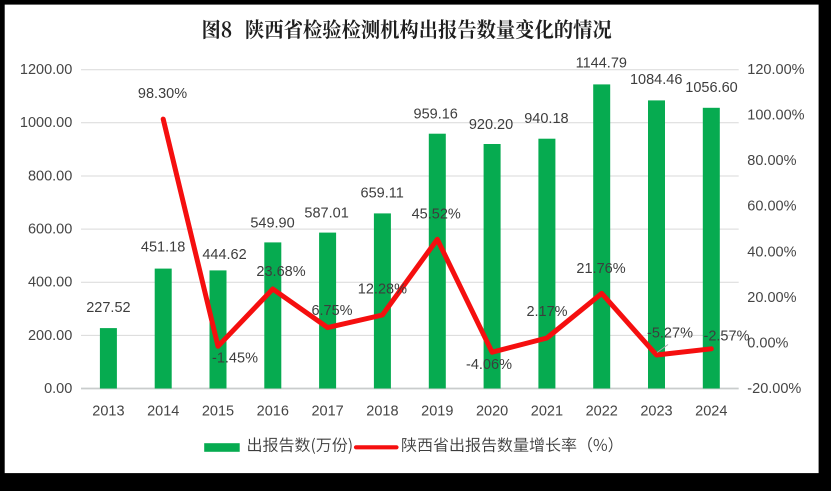  I want to click on svg-text: -4.06%, so click(489, 365).